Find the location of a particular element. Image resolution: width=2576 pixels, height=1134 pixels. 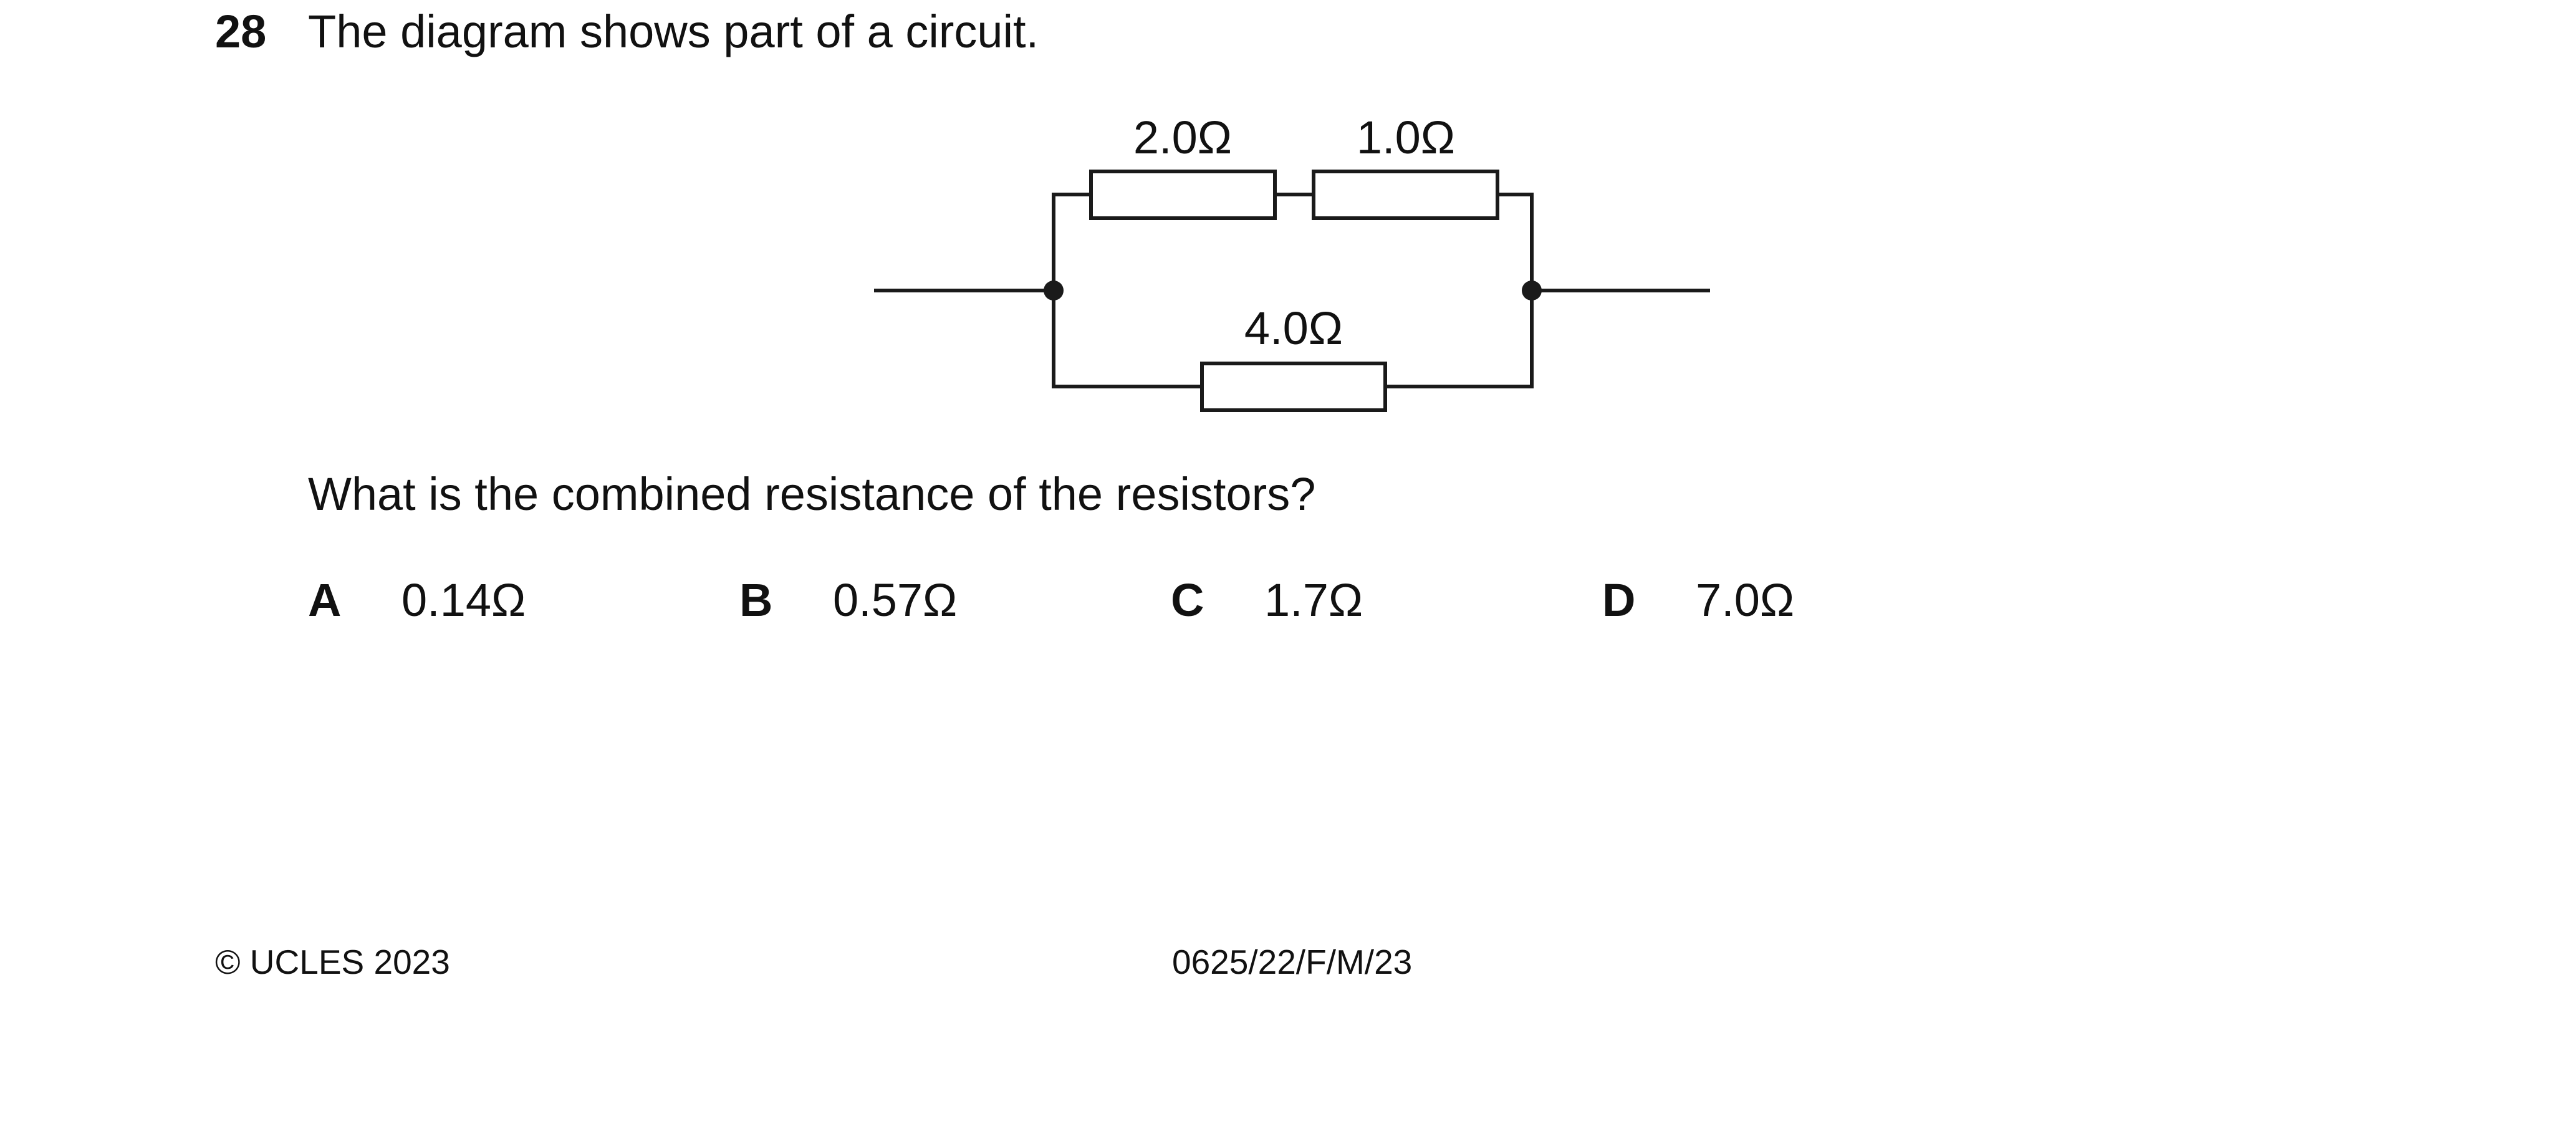

footer-paper-code: 0625/22/F/M/23 is located at coordinates (1292, 962).